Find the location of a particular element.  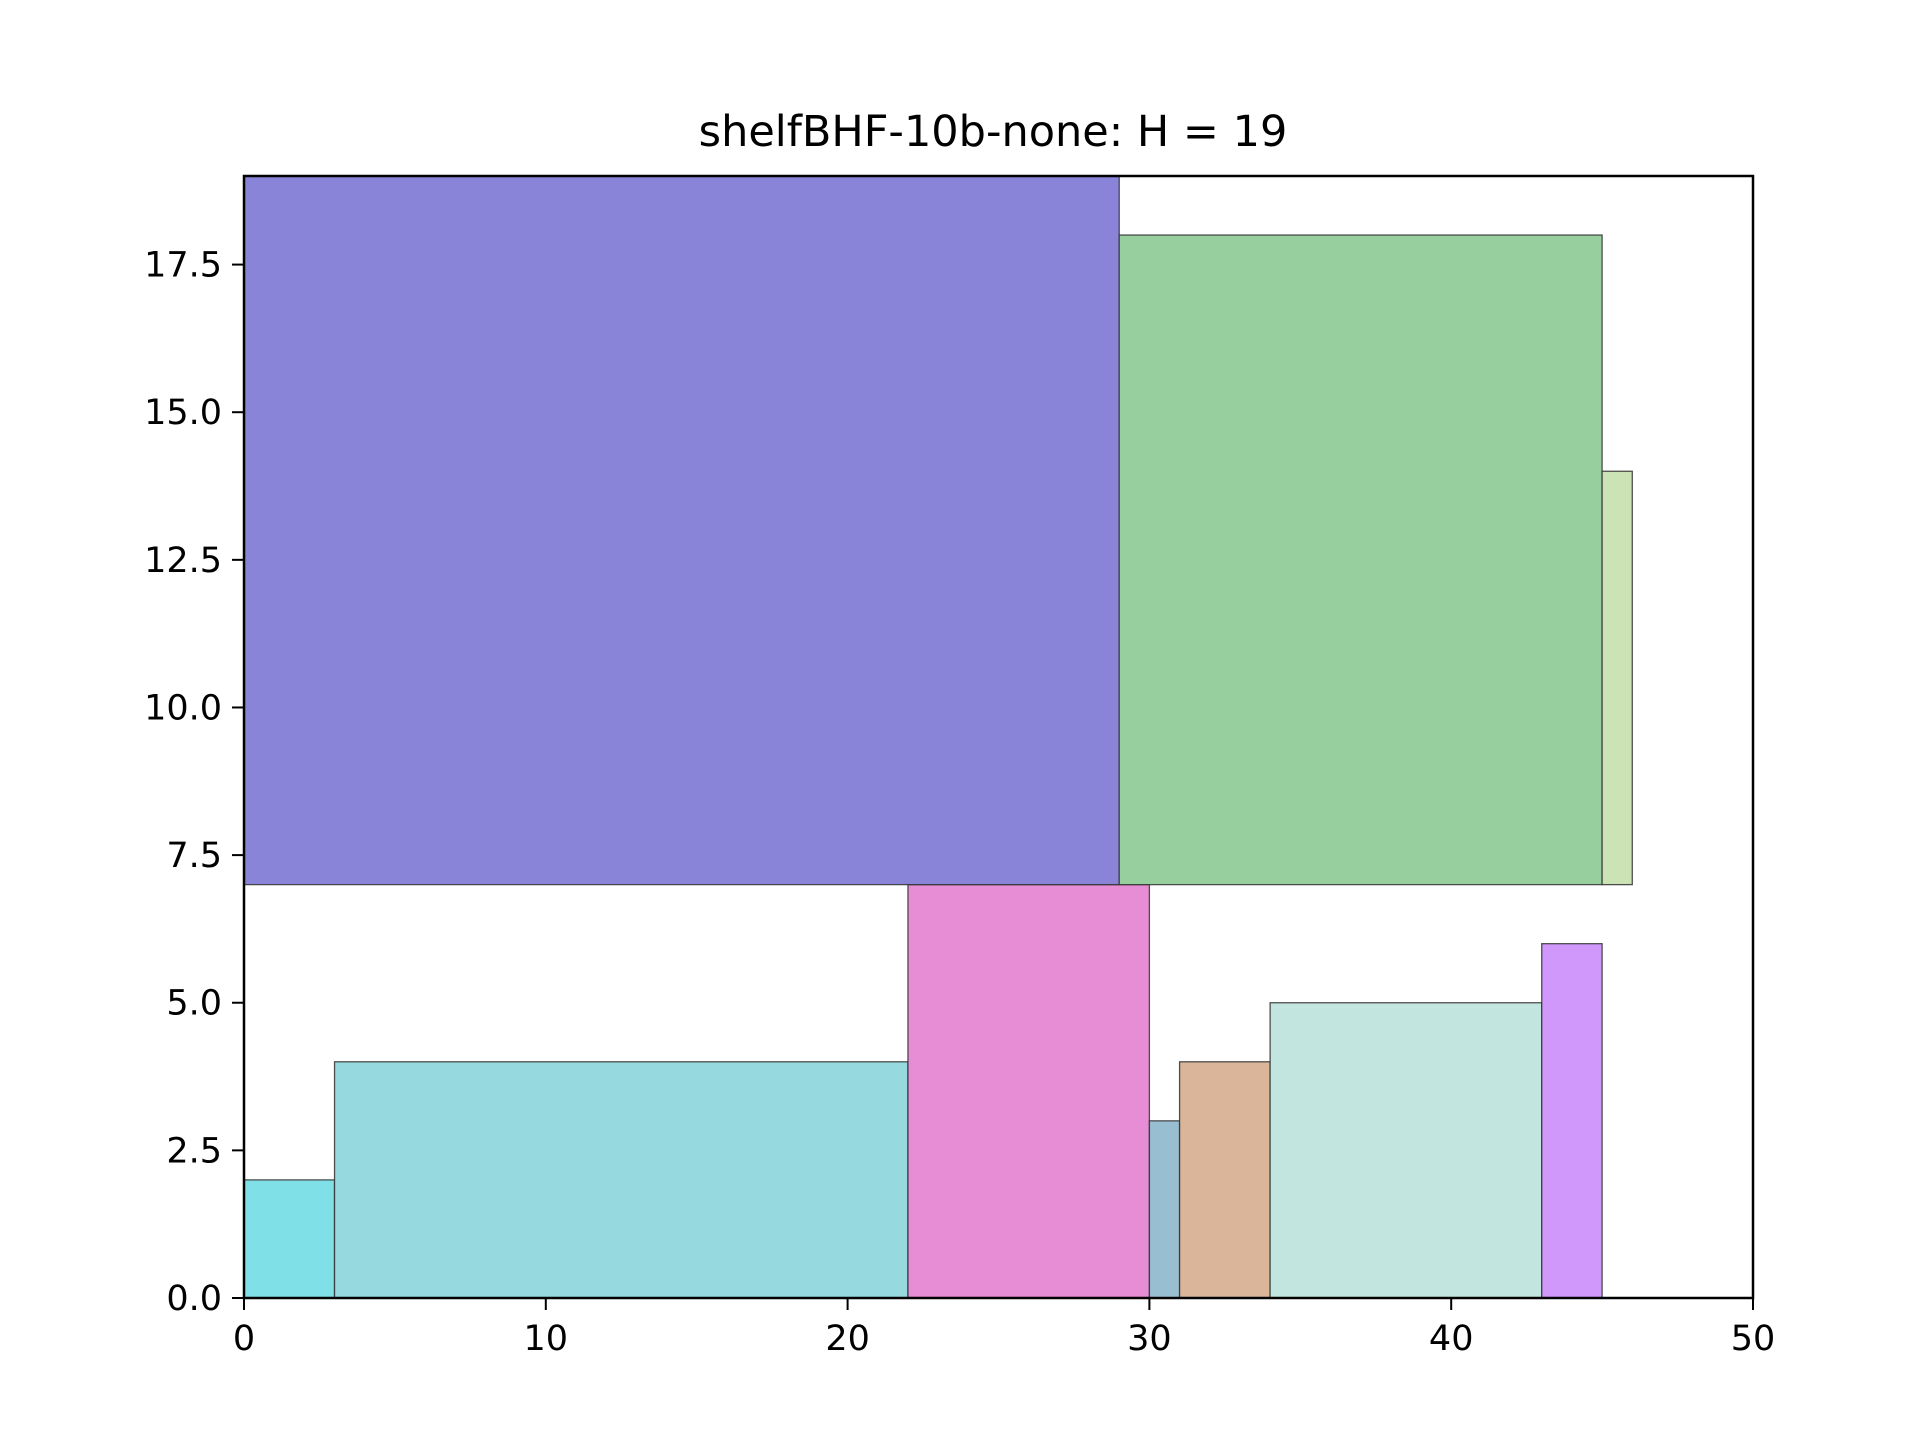

chart-title: shelfBHF-10b-none: H = 19 is located at coordinates (993, 132).